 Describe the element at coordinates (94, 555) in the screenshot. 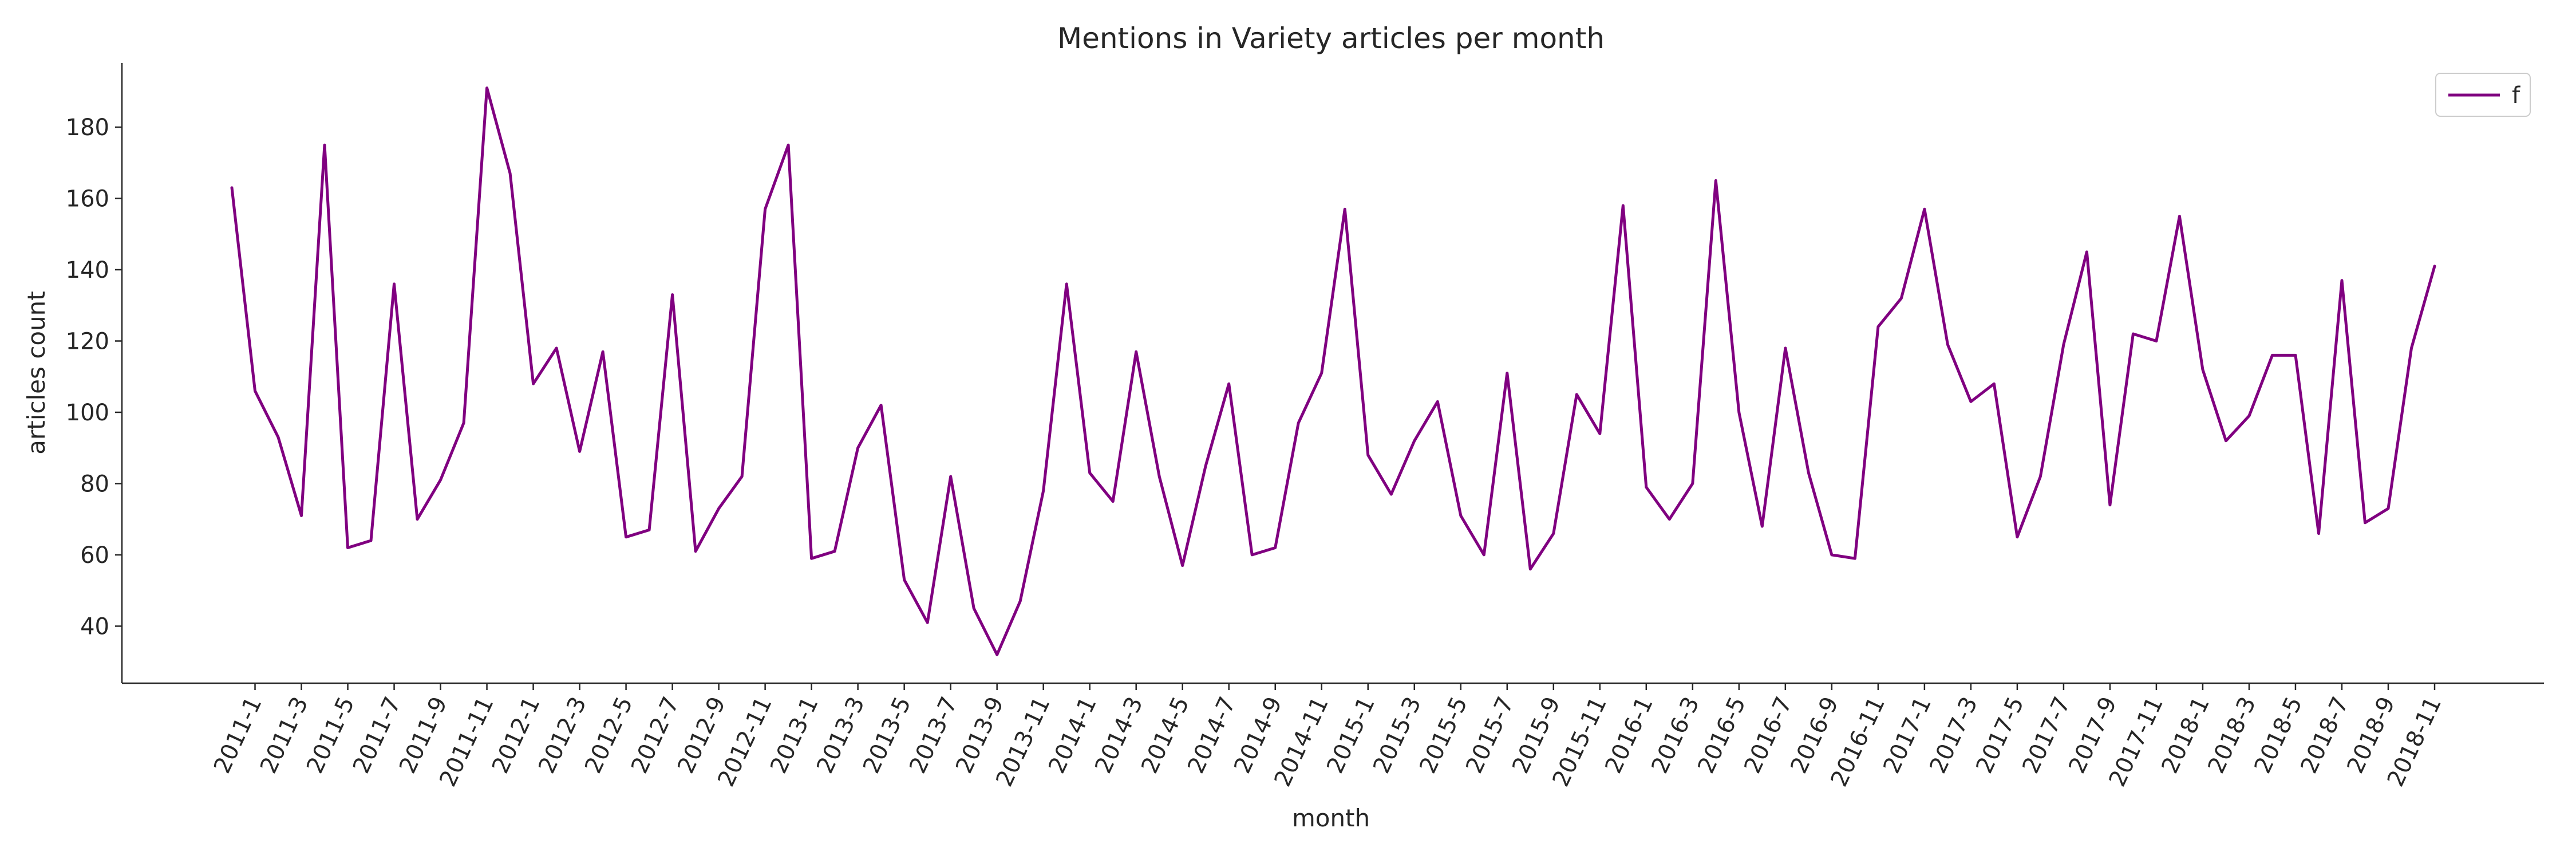

I see `y-tick-label: 60` at that location.